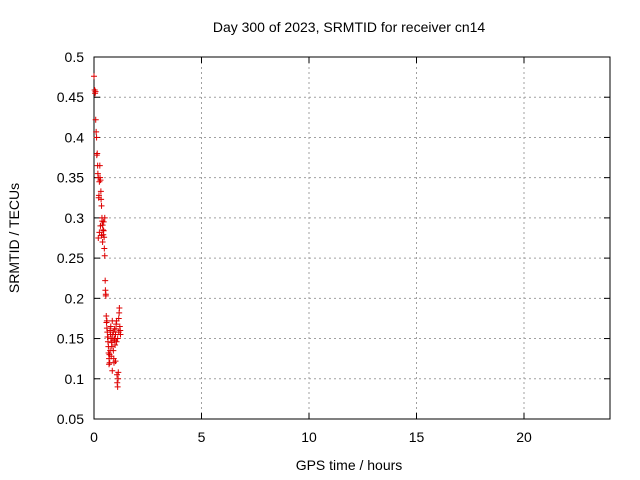 The image size is (640, 480). What do you see at coordinates (75, 137) in the screenshot?
I see `y-tick-label: 0.4` at bounding box center [75, 137].